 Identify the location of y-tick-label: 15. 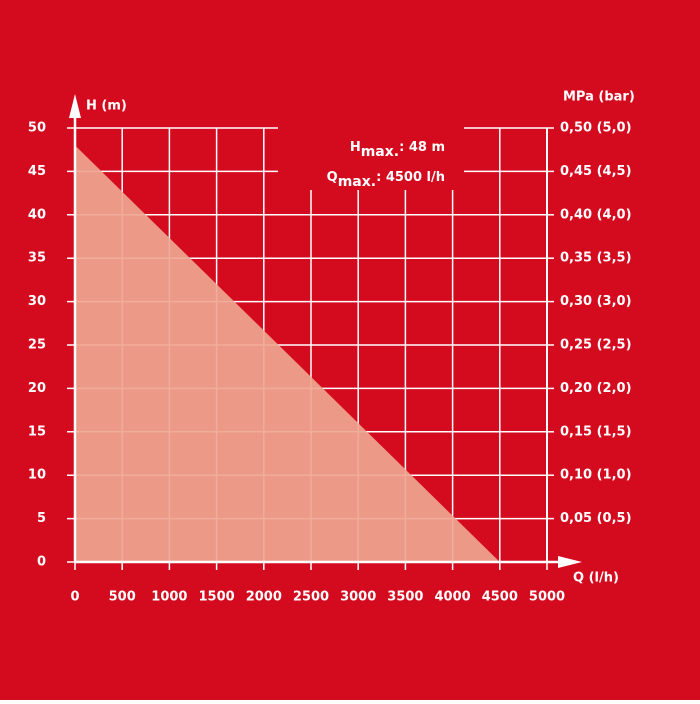
(37, 431).